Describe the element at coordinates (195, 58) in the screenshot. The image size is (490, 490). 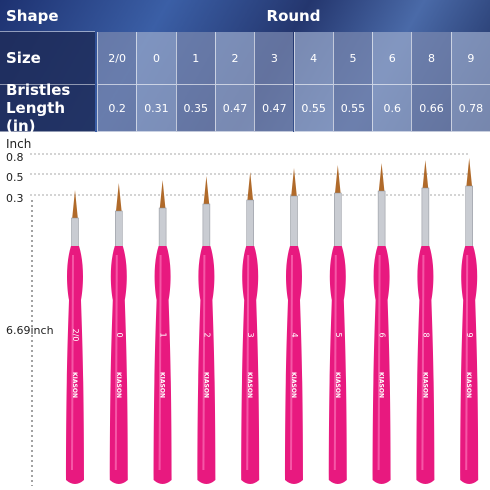
I see `cell: 1` at that location.